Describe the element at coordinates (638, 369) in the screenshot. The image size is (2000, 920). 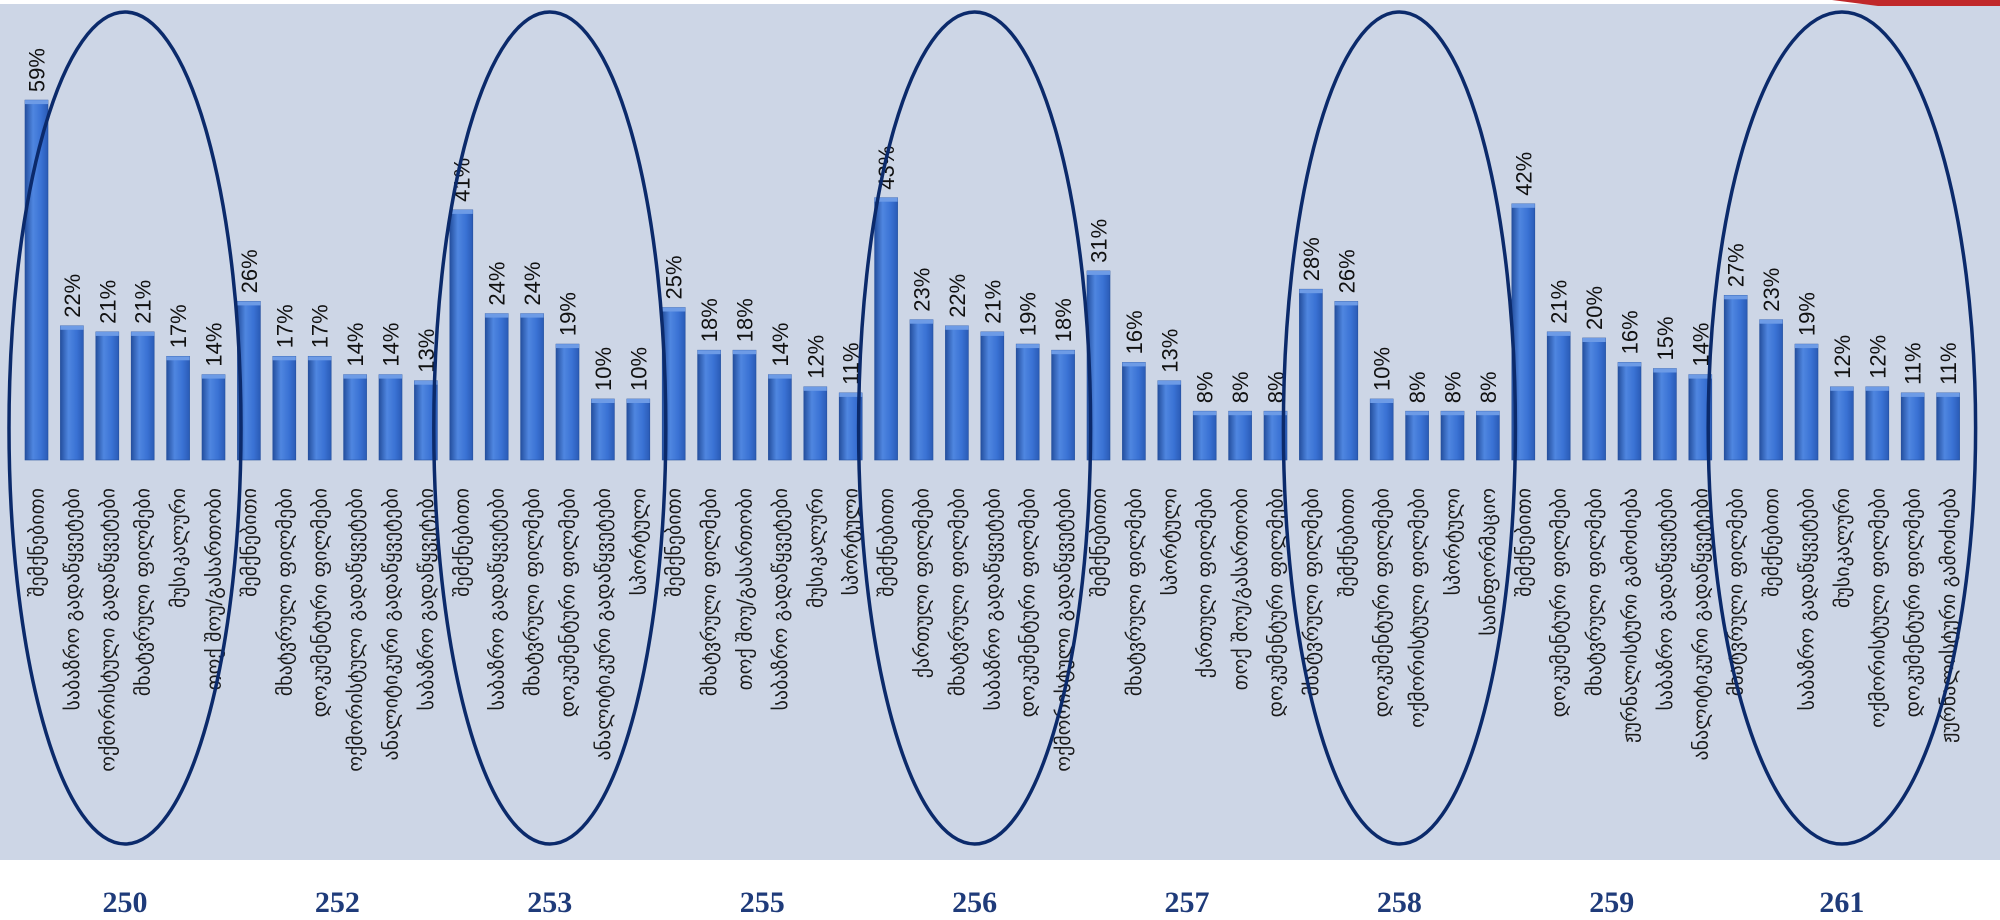
I see `value-label: 10%` at that location.